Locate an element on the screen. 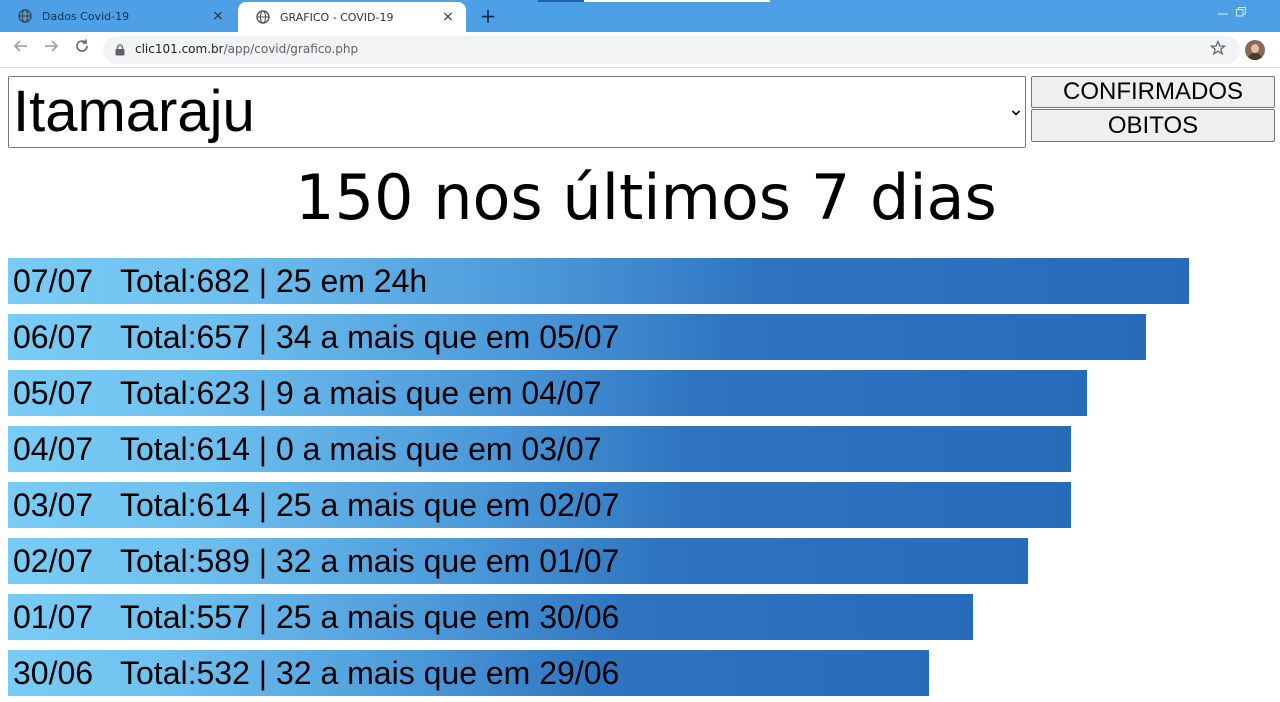 This screenshot has width=1280, height=702. url-path: /app/covid/grafico.php is located at coordinates (291, 49).